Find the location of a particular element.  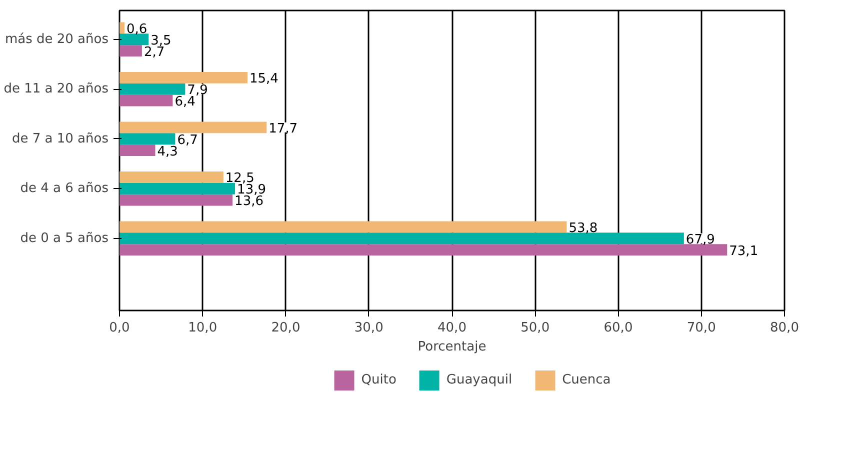

data-label: 73,1 is located at coordinates (743, 251).